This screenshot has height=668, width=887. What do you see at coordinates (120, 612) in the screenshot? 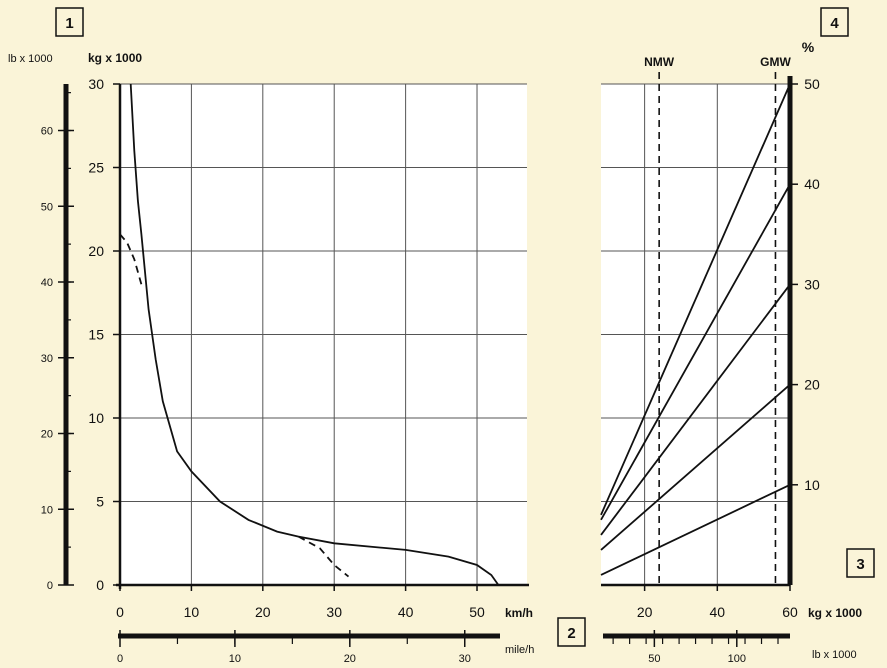
I see `left-x-tick-label: 0` at bounding box center [120, 612].